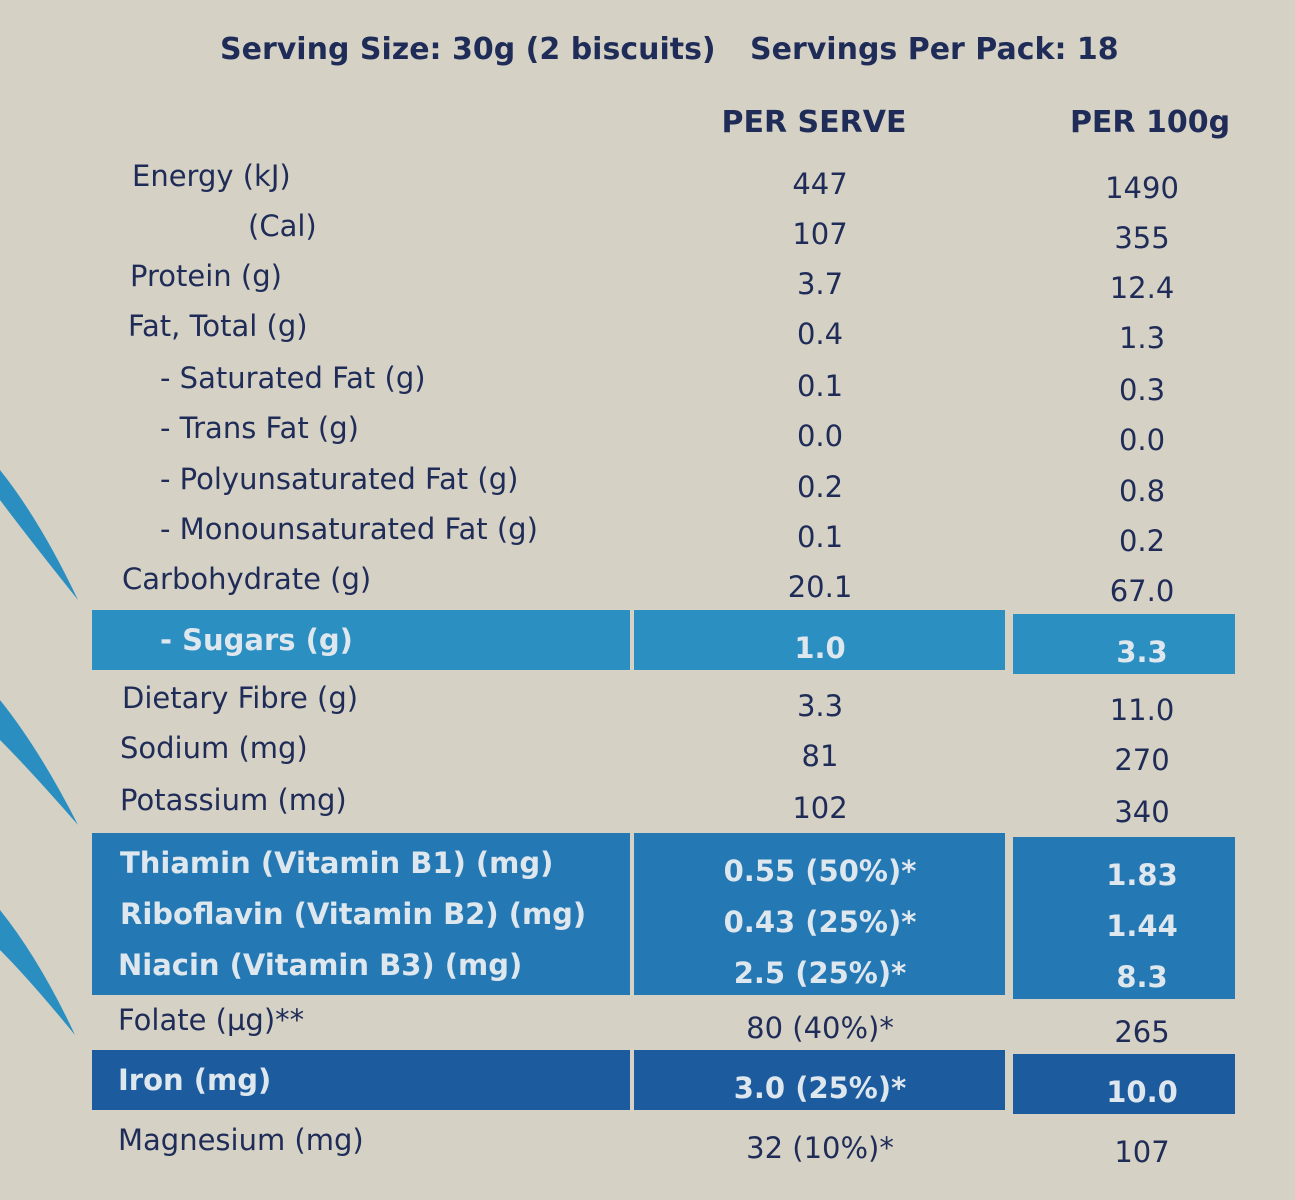 The image size is (1295, 1200). Describe the element at coordinates (820, 808) in the screenshot. I see `per-serve-value: 102` at that location.